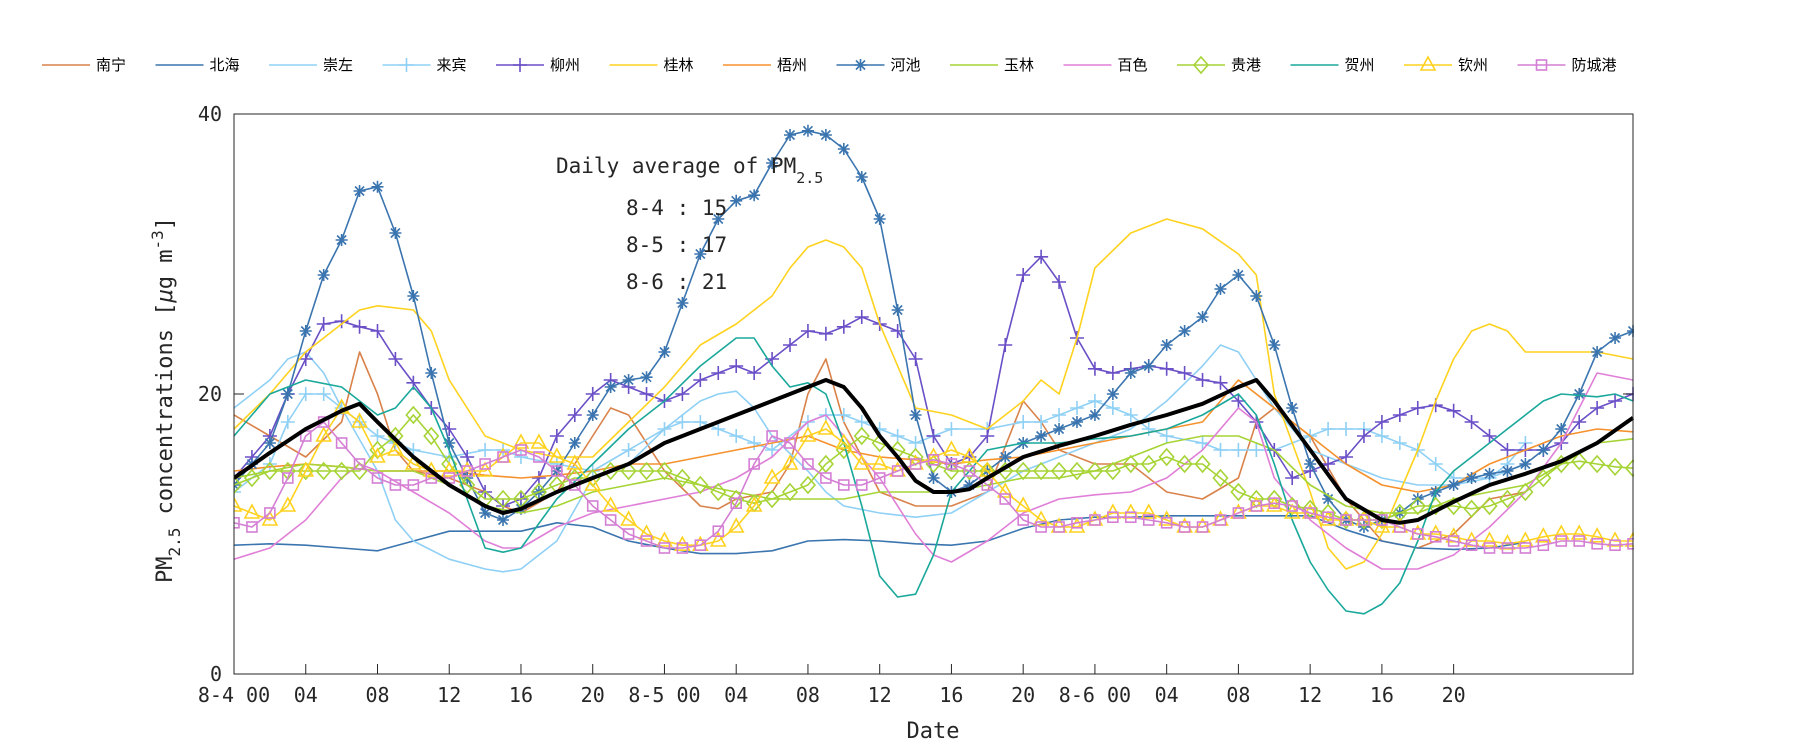  Describe the element at coordinates (679, 65) in the screenshot. I see `legend-label: 桂林` at that location.